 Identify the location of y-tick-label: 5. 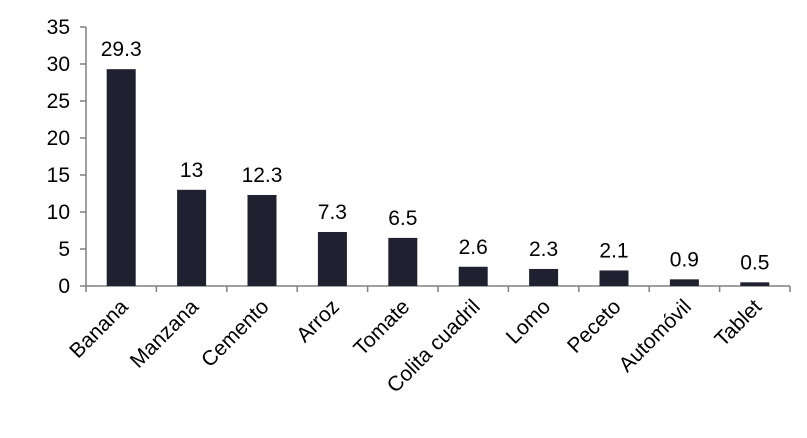
(64, 249).